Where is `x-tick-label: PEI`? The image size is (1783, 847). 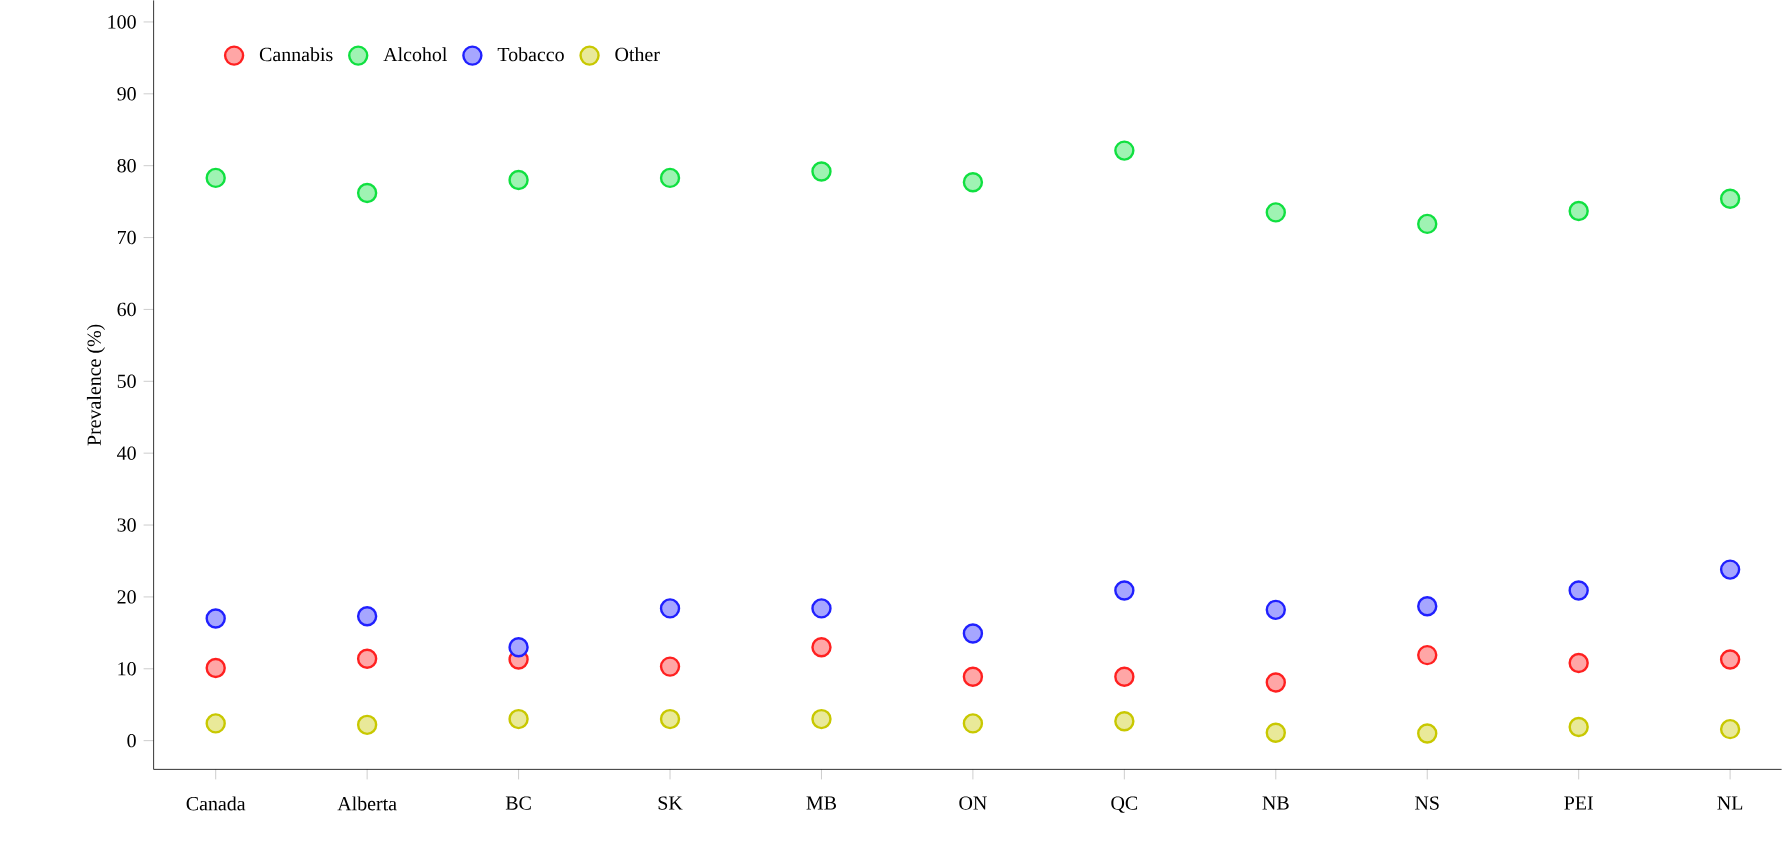 x-tick-label: PEI is located at coordinates (1578, 803).